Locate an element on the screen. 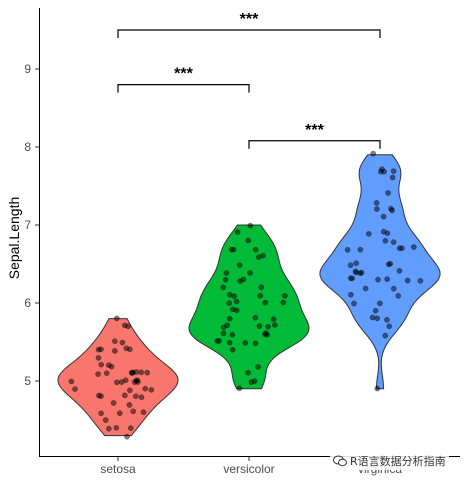 This screenshot has width=467, height=483. violin-virginica is located at coordinates (380, 272).